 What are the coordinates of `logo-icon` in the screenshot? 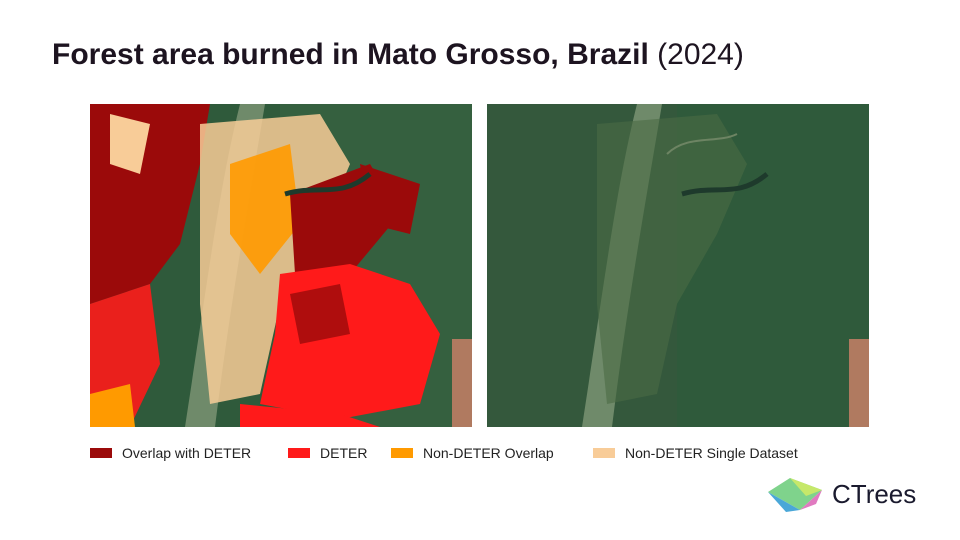 It's located at (795, 495).